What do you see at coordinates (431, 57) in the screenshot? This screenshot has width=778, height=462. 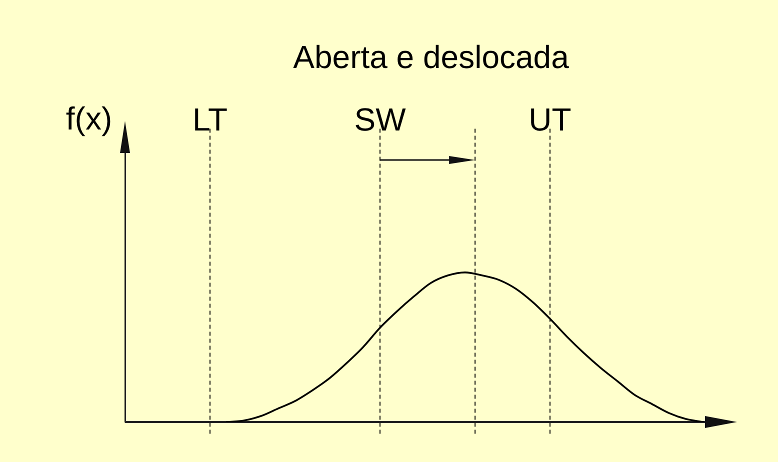 I see `chart-title: Aberta e deslocada` at bounding box center [431, 57].